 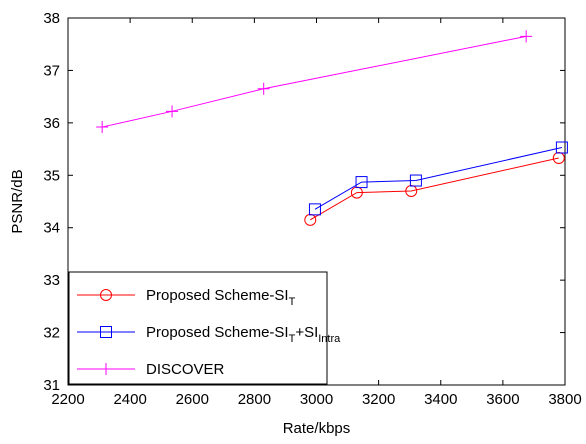 What do you see at coordinates (502, 399) in the screenshot?
I see `x-tick-label: 3600` at bounding box center [502, 399].